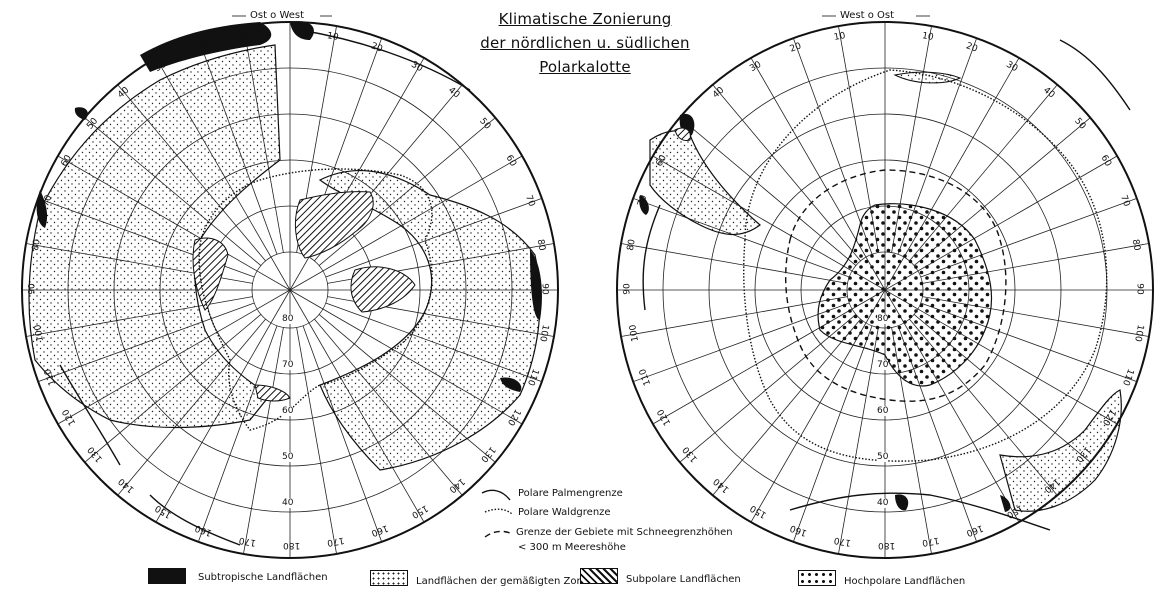 This screenshot has height=606, width=1171. I want to click on south-east-temperate-land, so click(1060, 450).